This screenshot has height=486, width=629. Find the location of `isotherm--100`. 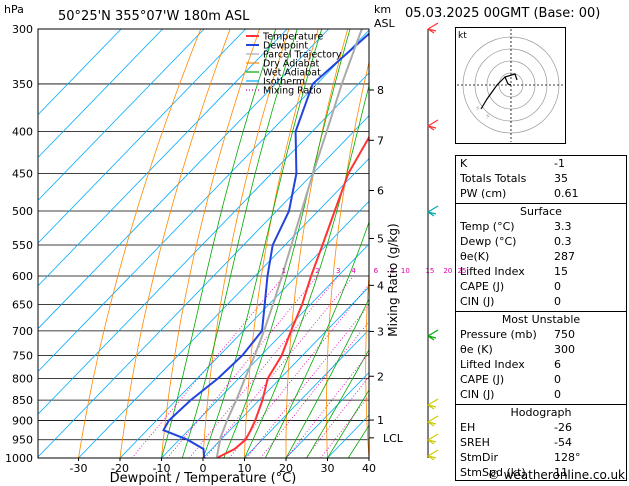

isotherm--100 is located at coordinates (121, 115).